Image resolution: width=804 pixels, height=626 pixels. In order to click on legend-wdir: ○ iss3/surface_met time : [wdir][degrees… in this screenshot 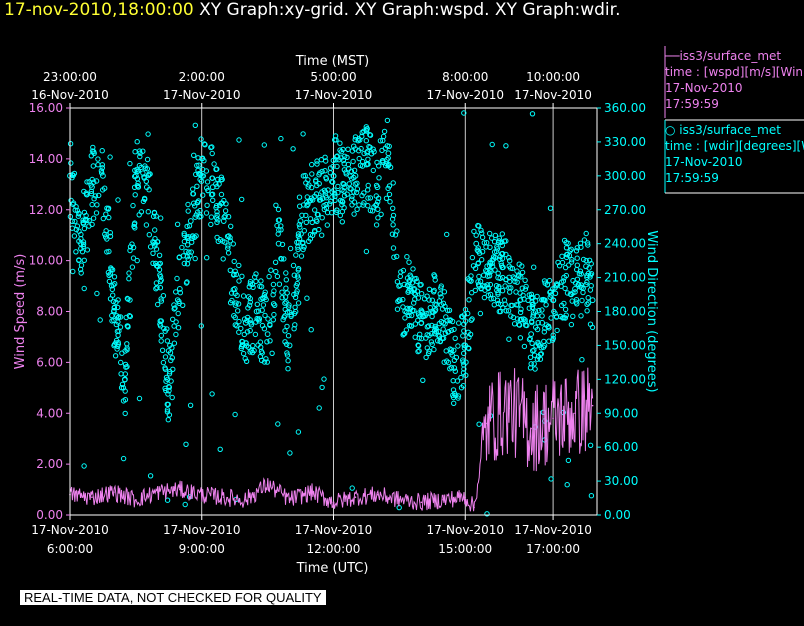, I will do `click(734, 154)`.